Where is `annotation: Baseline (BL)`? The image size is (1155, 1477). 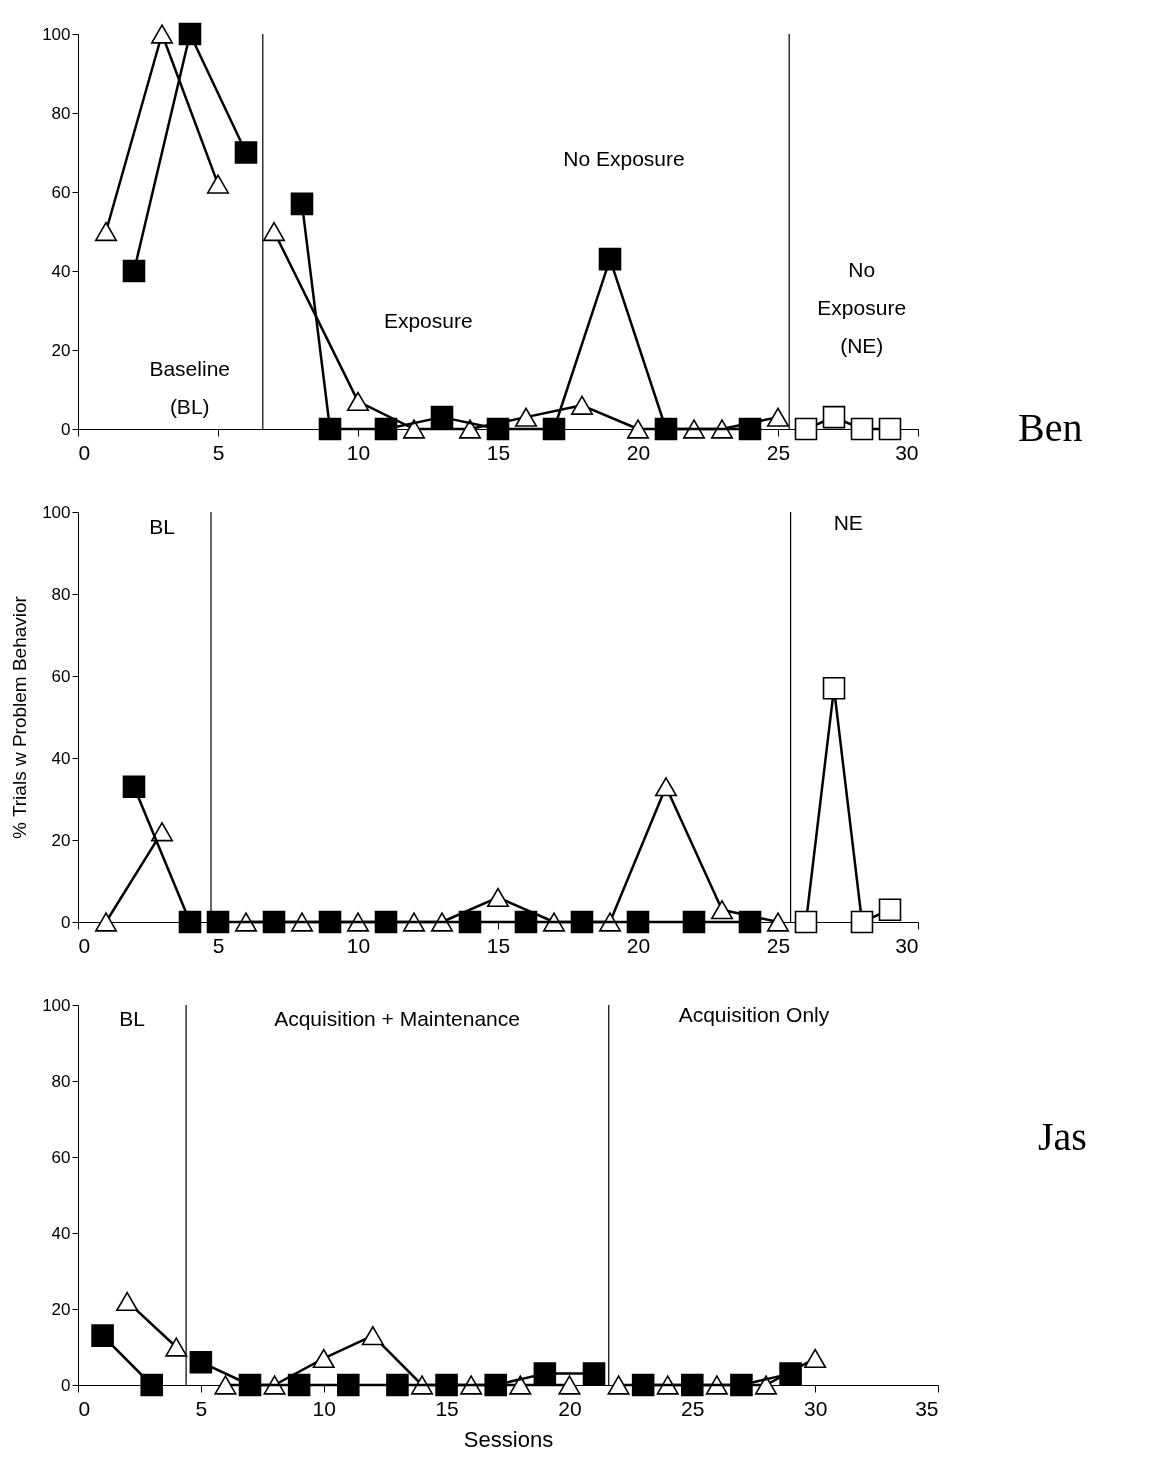 annotation: Baseline (BL) is located at coordinates (189, 387).